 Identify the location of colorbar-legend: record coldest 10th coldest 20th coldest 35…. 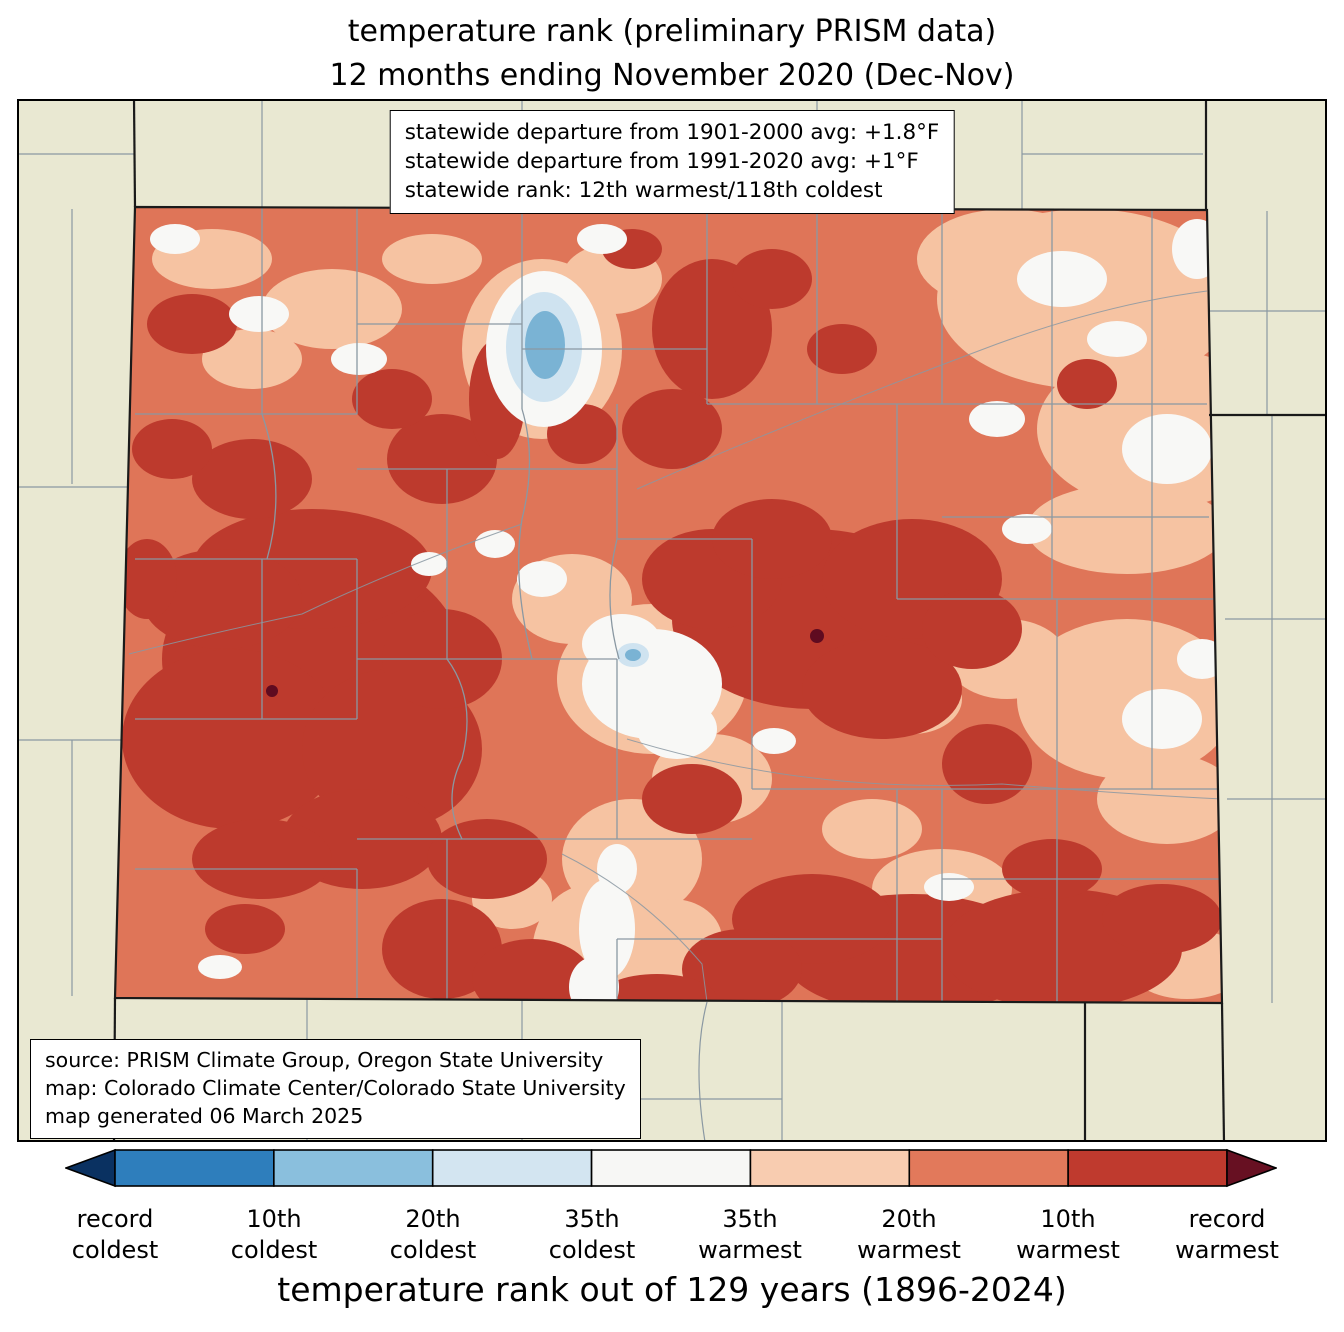
(672, 1237).